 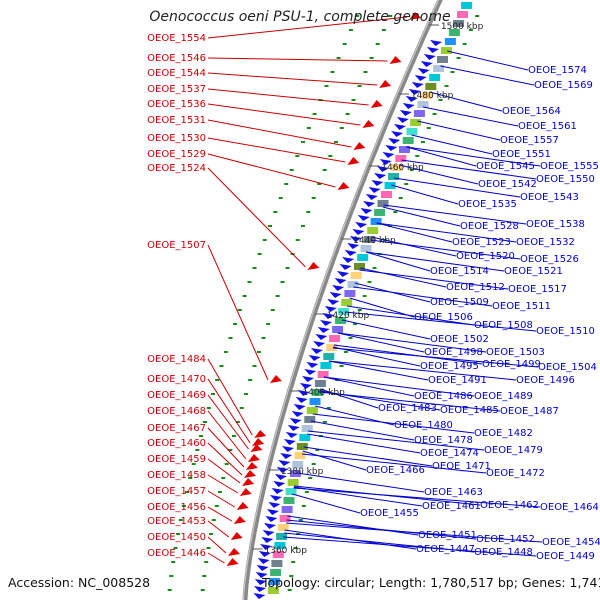 What do you see at coordinates (459, 271) in the screenshot?
I see `reverse-gene-label: OEOE_1514` at bounding box center [459, 271].